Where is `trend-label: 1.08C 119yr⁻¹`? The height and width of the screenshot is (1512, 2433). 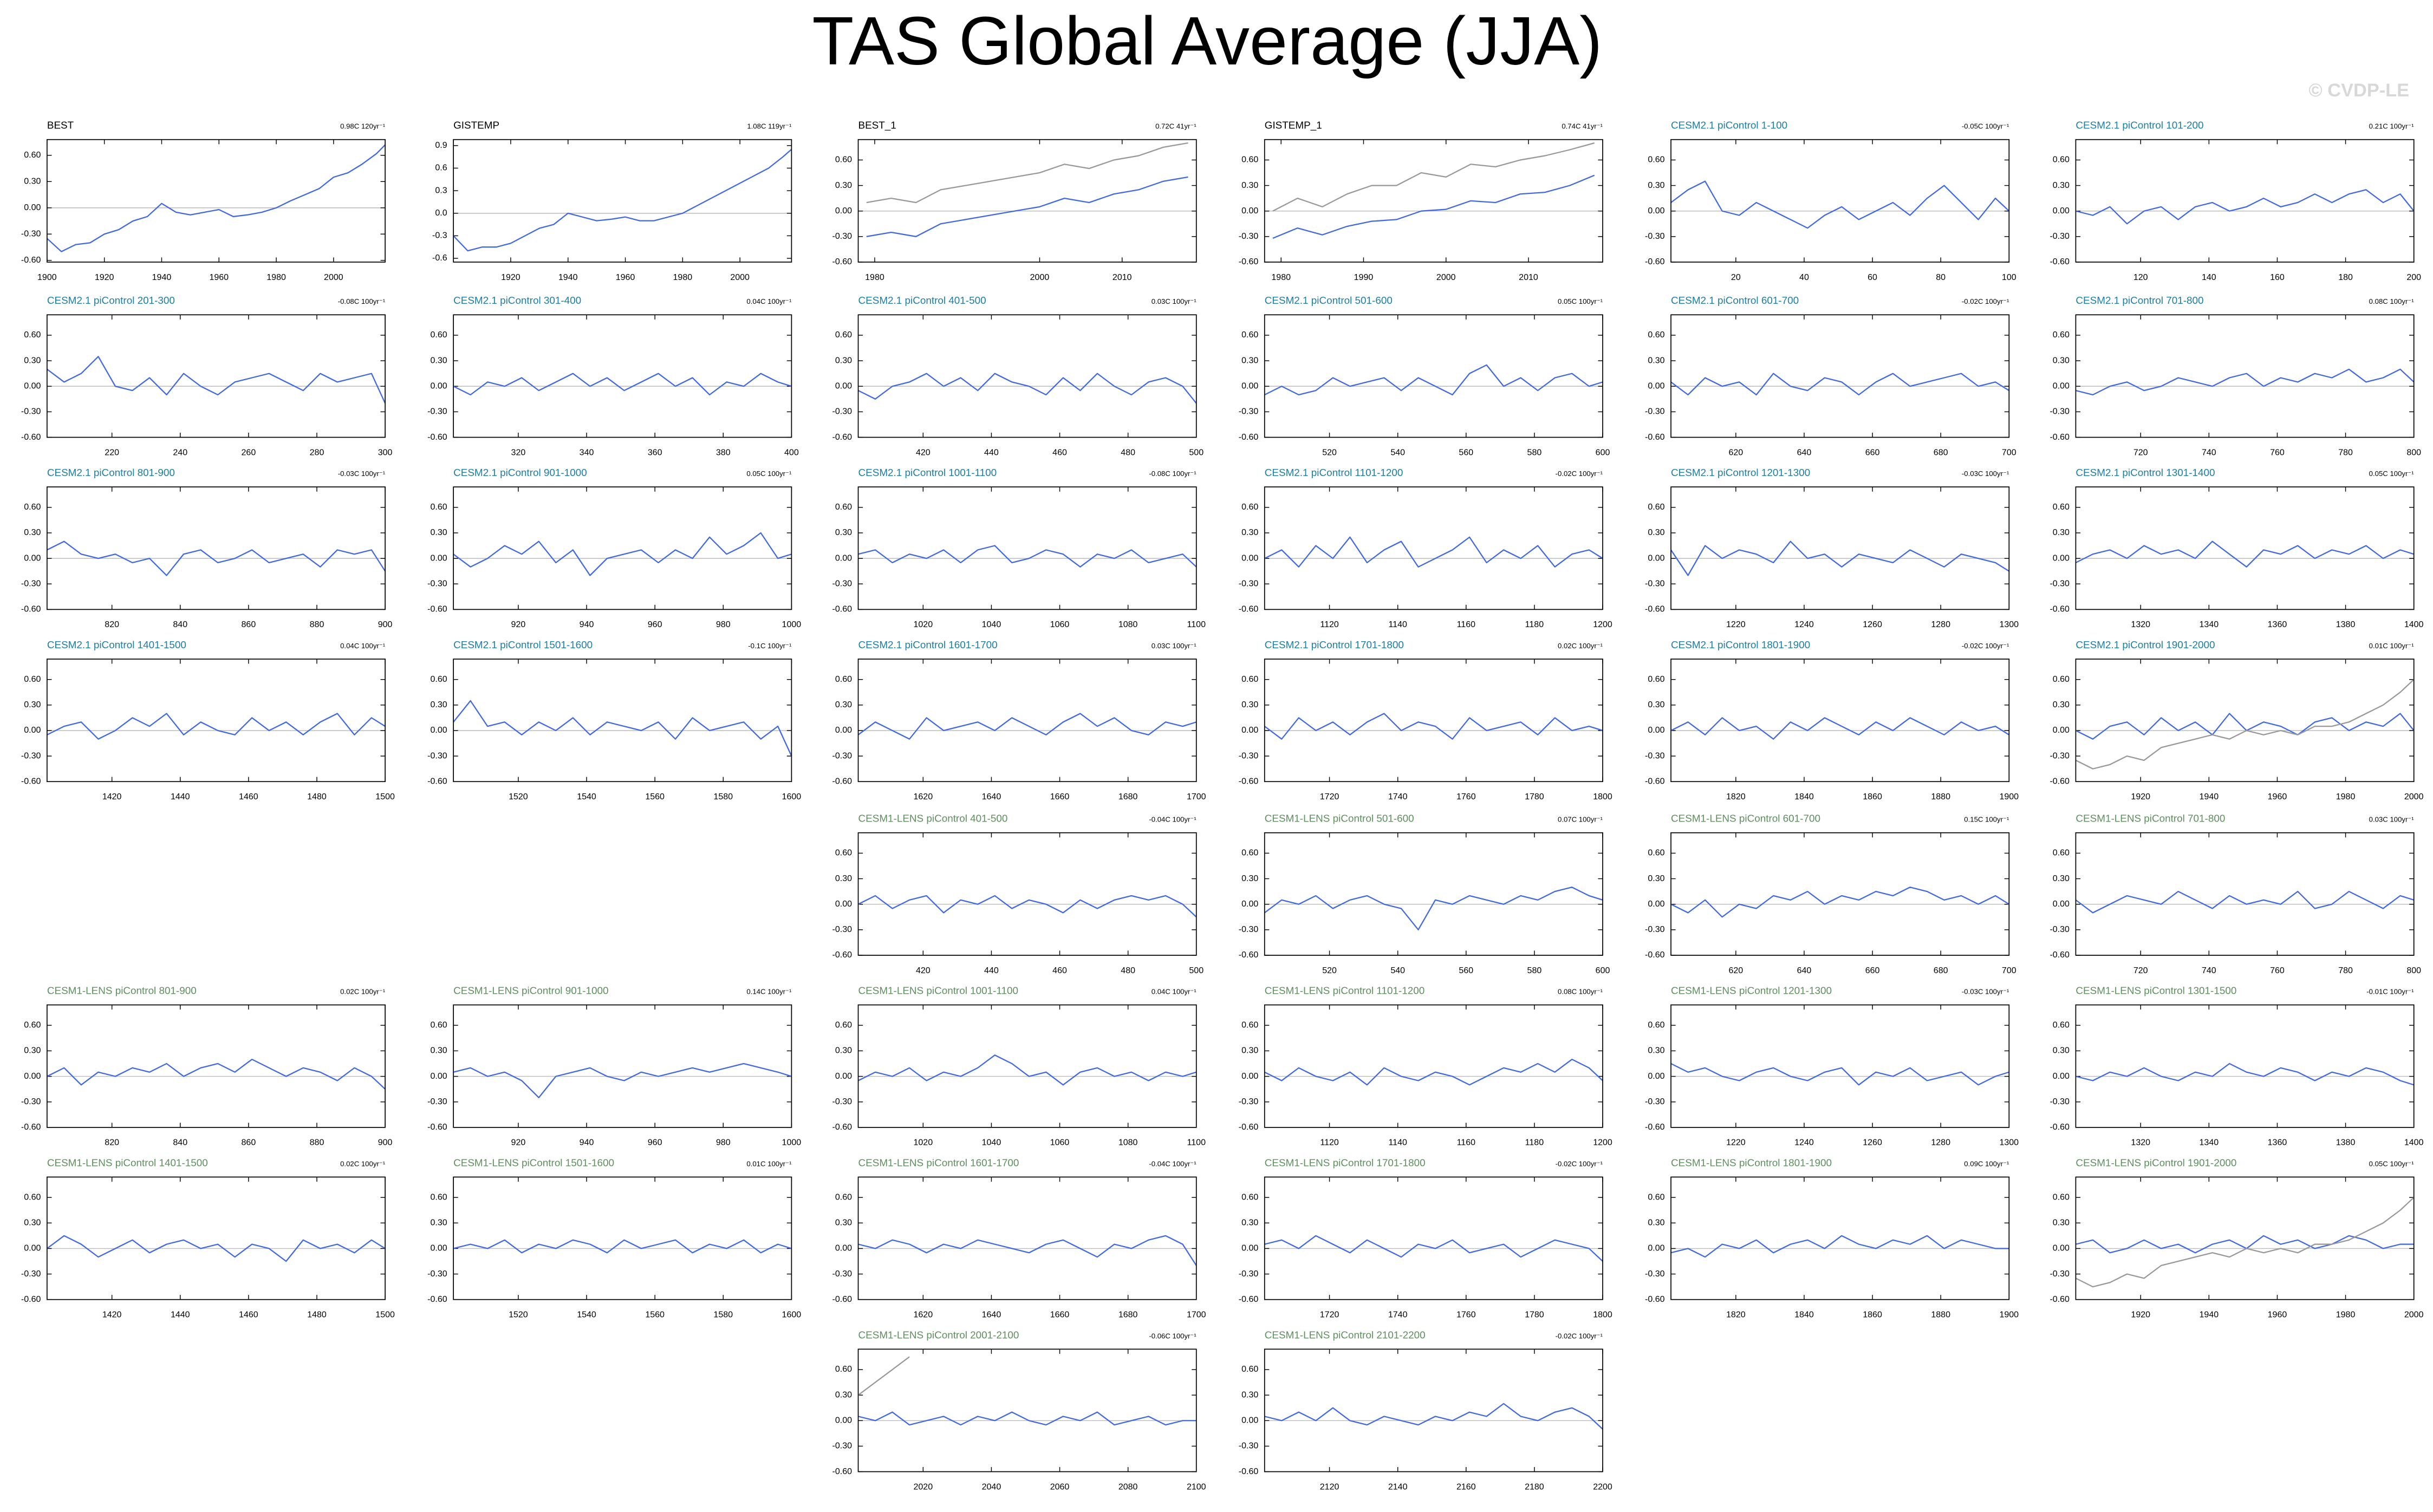 trend-label: 1.08C 119yr⁻¹ is located at coordinates (769, 126).